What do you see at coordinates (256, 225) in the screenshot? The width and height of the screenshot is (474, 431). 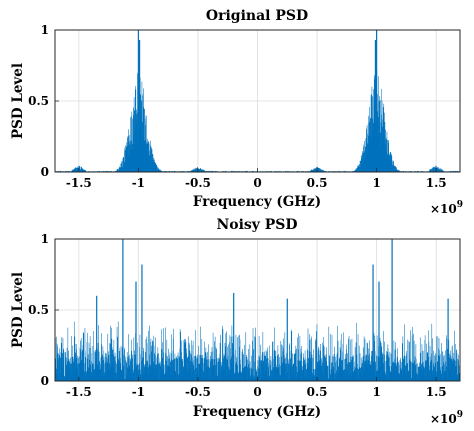 I see `chart-title: Noisy PSD` at bounding box center [256, 225].